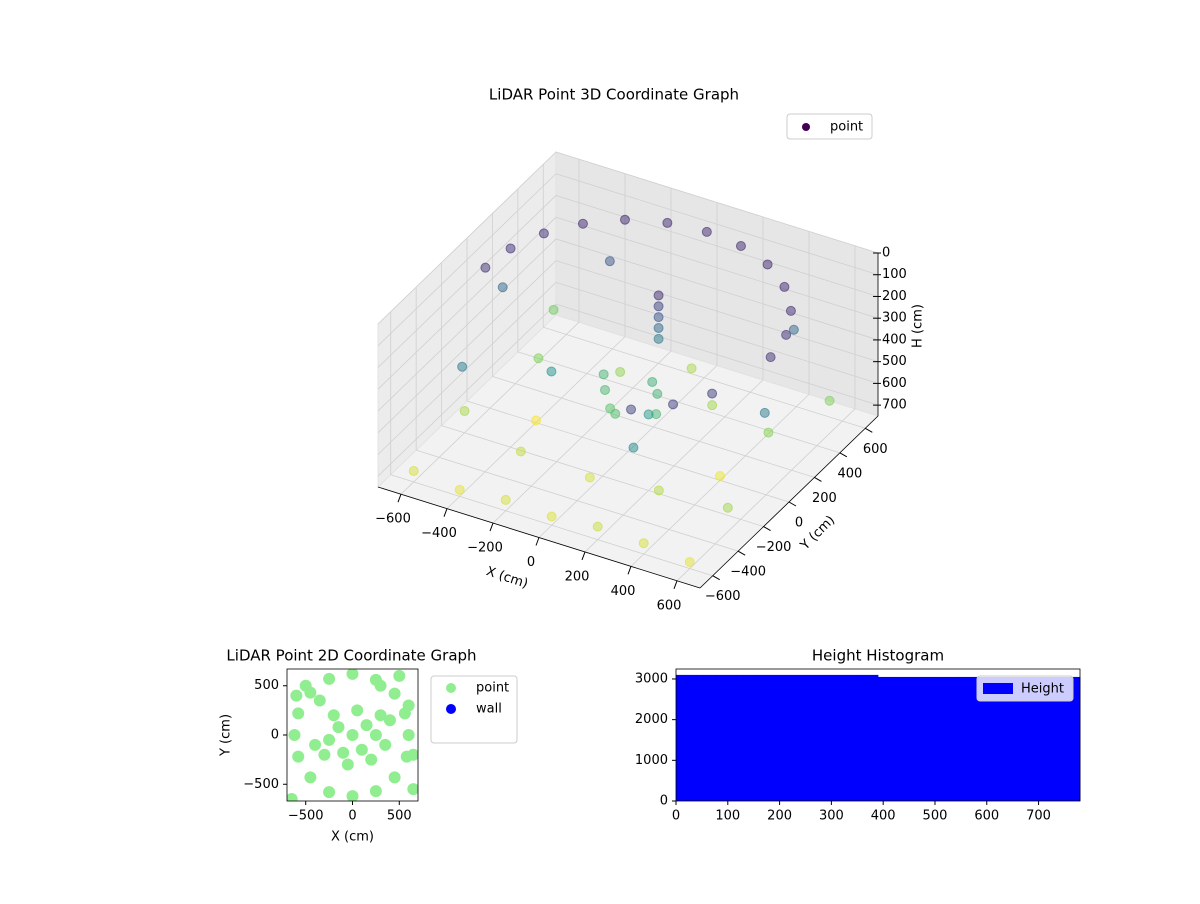 This screenshot has width=1200, height=904. What do you see at coordinates (883, 816) in the screenshot?
I see `x-tick-label: 400` at bounding box center [883, 816].